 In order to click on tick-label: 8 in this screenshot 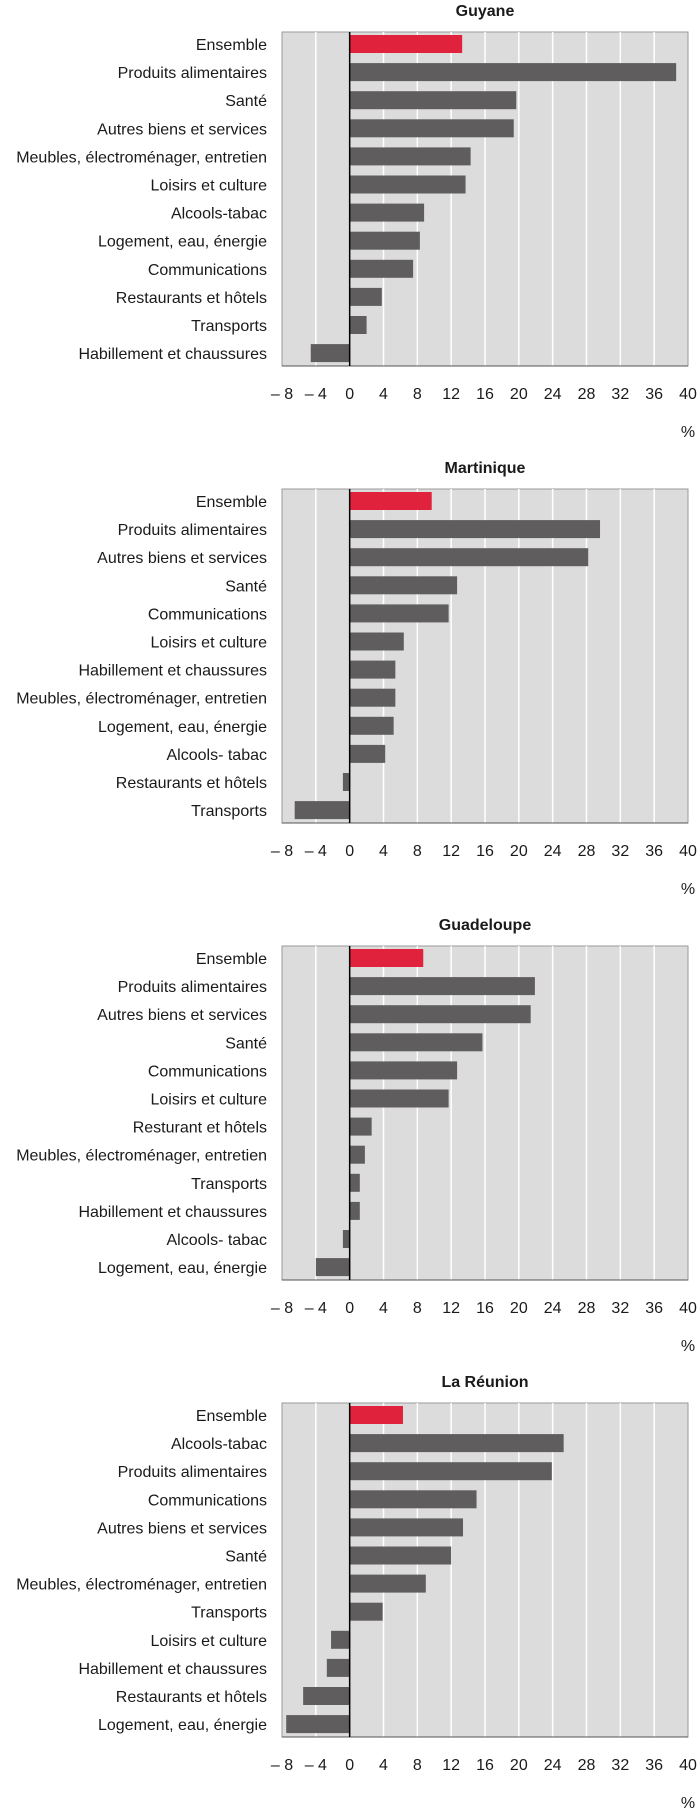, I will do `click(417, 1765)`.